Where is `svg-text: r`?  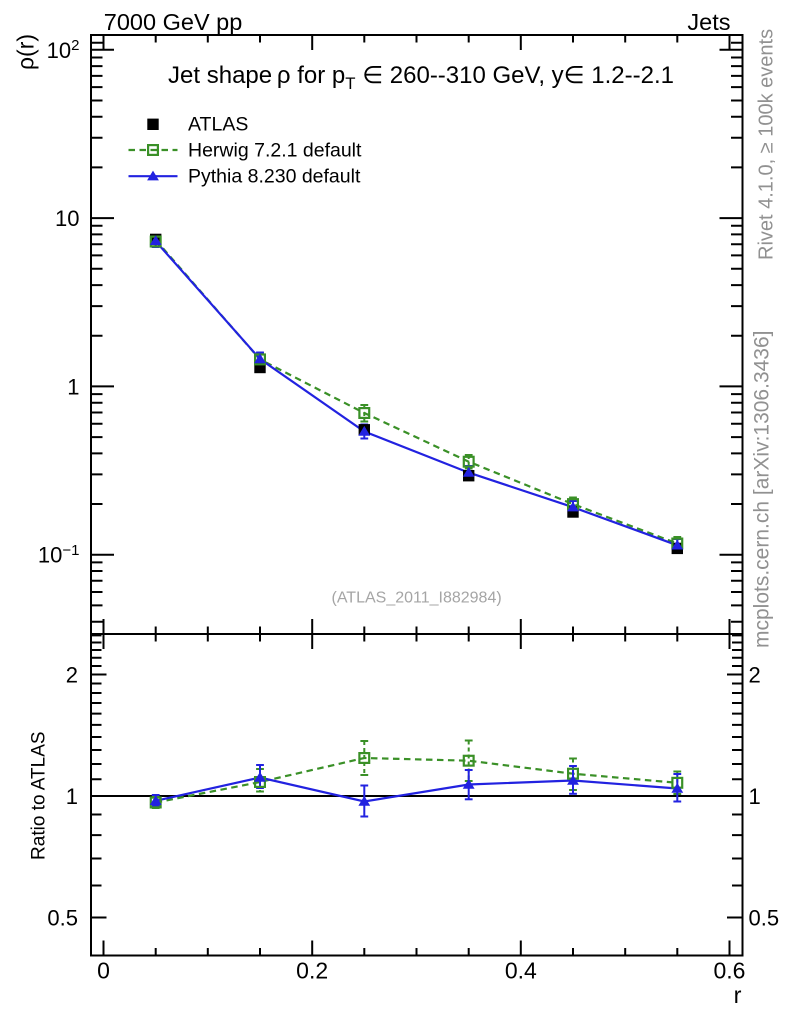 svg-text: r is located at coordinates (738, 995).